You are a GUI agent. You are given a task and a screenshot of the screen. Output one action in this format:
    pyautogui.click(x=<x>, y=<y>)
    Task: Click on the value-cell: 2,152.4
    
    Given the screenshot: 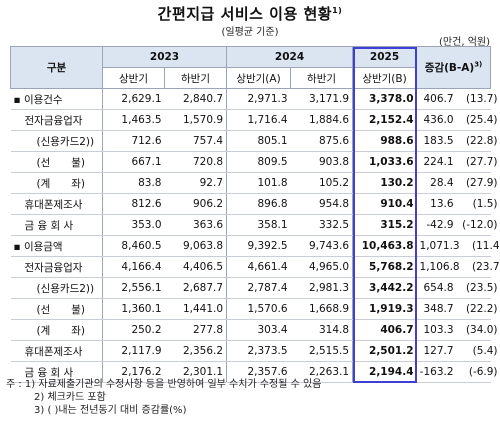 What is the action you would take?
    pyautogui.click(x=384, y=120)
    